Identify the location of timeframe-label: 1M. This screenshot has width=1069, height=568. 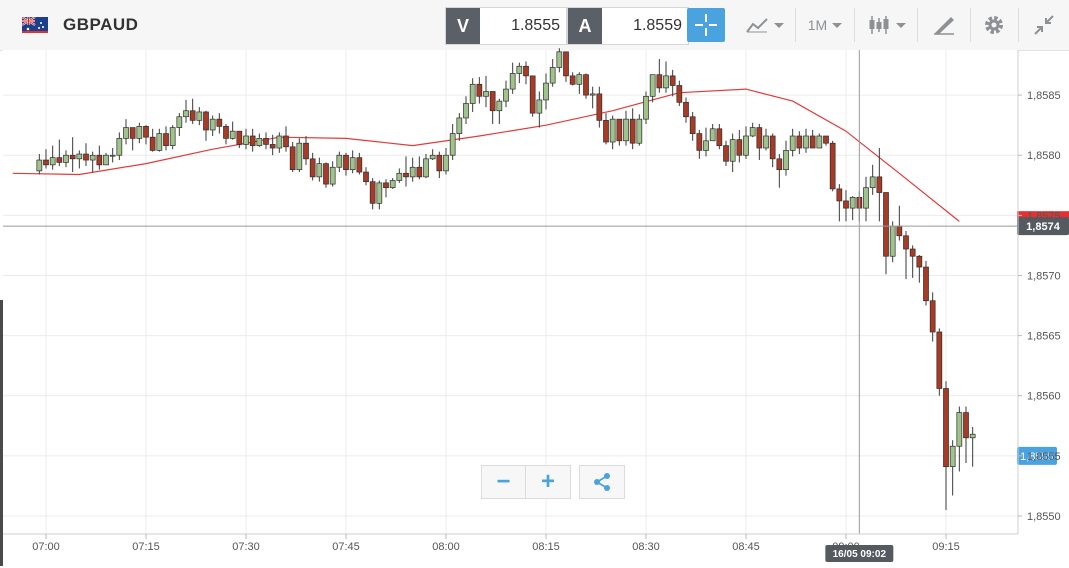
(817, 25).